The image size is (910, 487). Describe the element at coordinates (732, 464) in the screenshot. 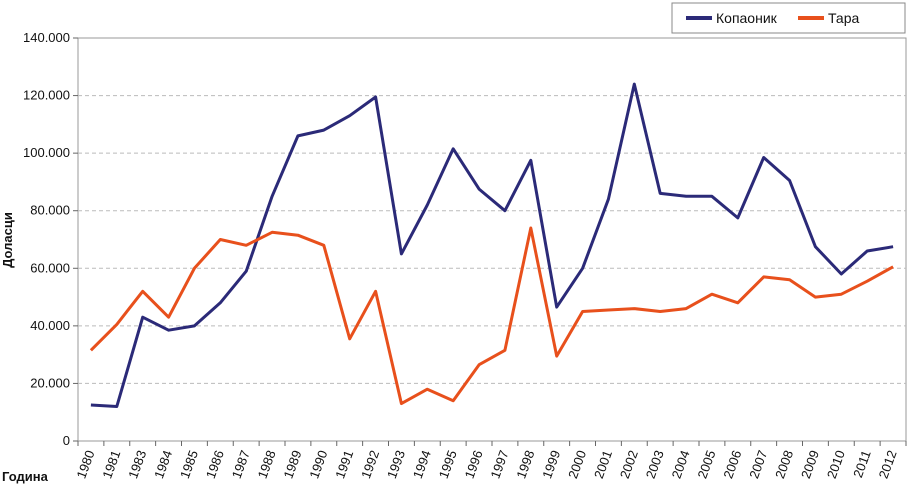

I see `x-tick-label: 2006` at that location.